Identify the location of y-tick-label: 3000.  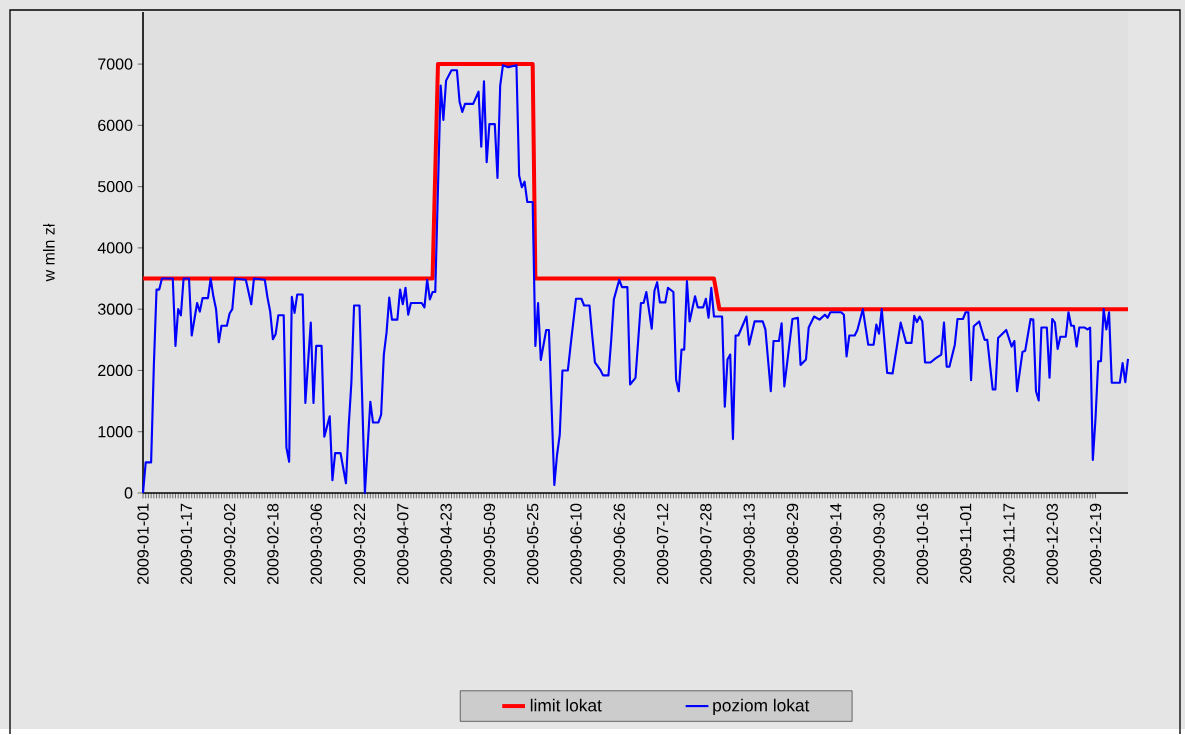
(115, 309).